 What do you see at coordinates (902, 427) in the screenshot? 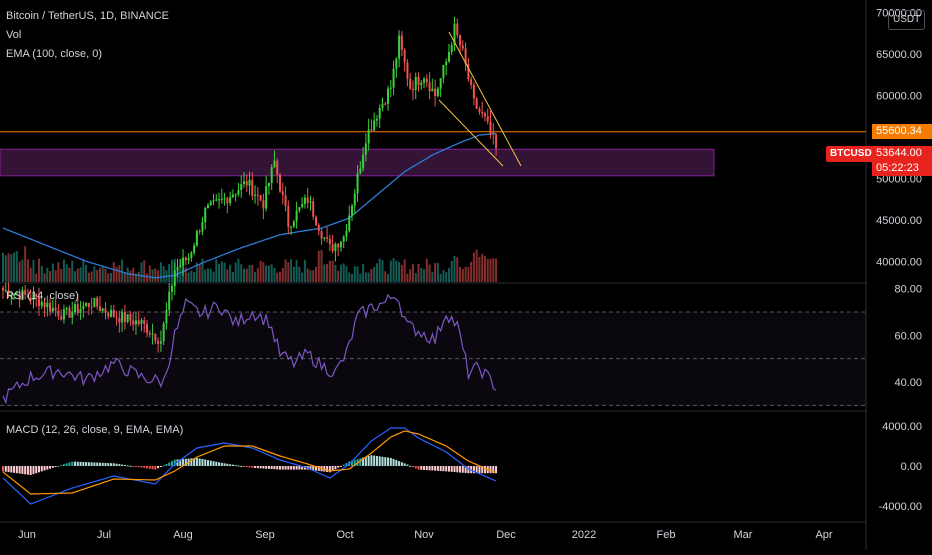
I see `macd-tick-label: 4000.00` at bounding box center [902, 427].